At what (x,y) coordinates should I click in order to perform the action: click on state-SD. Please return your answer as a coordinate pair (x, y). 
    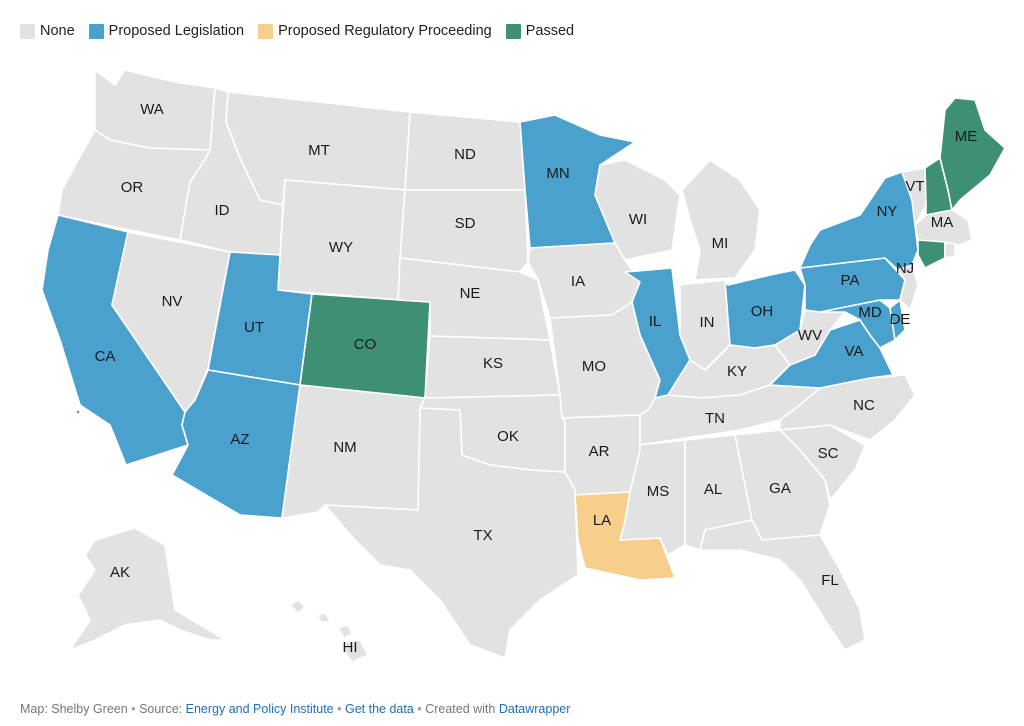
    Looking at the image, I should click on (464, 231).